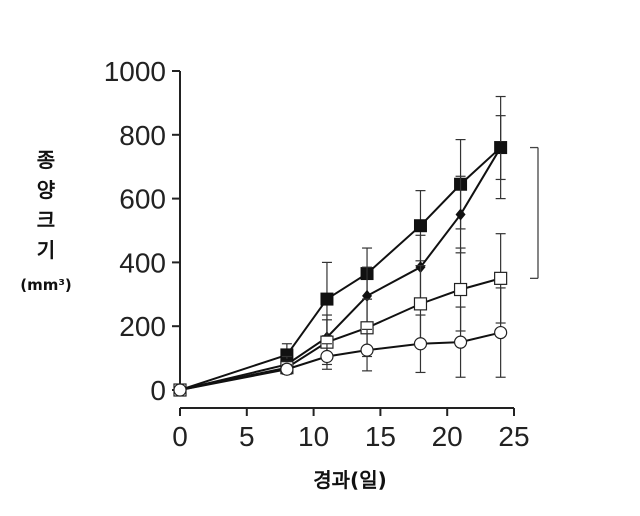 This screenshot has height=516, width=640. What do you see at coordinates (142, 326) in the screenshot?
I see `y-tick-label: 200` at bounding box center [142, 326].